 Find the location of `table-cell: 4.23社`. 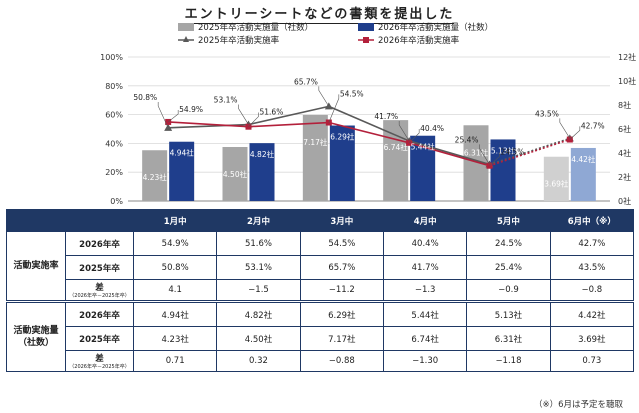

table-cell: 4.23社 is located at coordinates (175, 338).